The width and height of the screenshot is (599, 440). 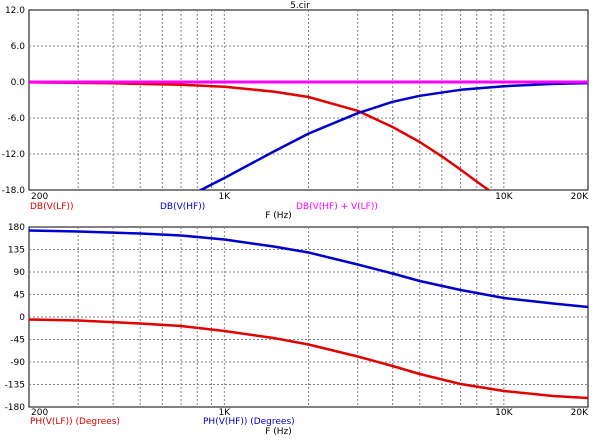 I want to click on legend-label: DB(V(HF) + V(LF)), so click(x=337, y=207).